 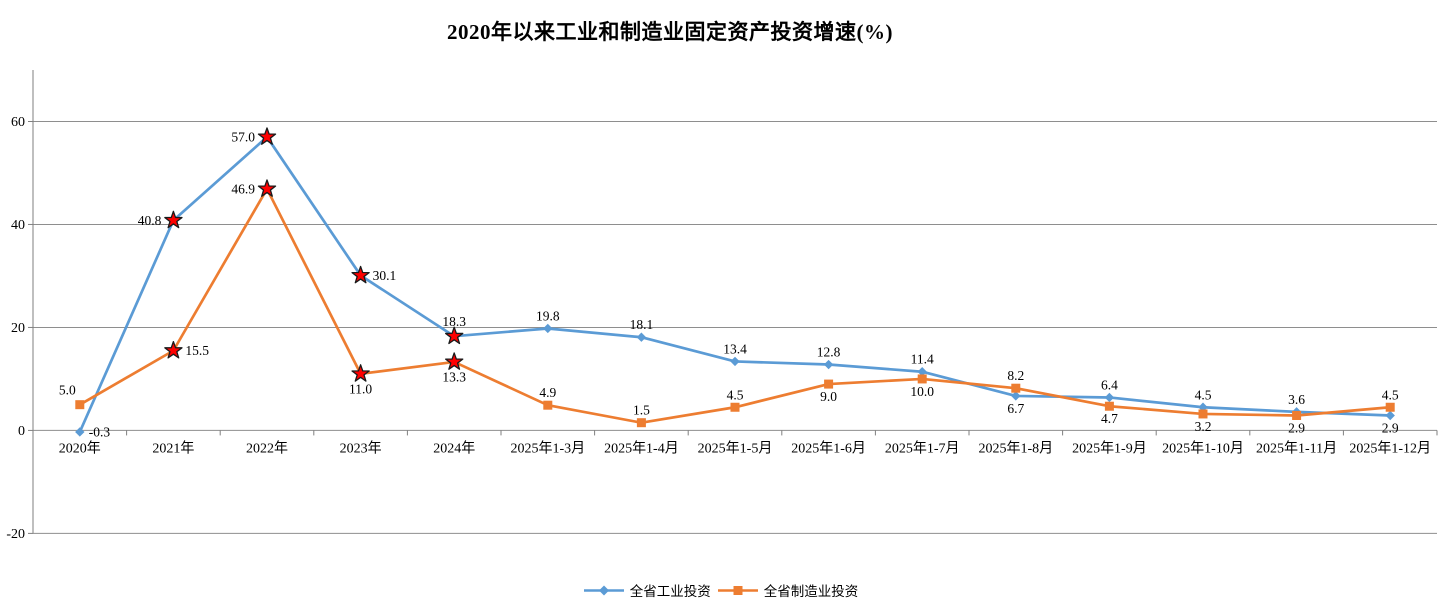 I want to click on x-axis-label: 2025年1-10月, so click(x=1203, y=448).